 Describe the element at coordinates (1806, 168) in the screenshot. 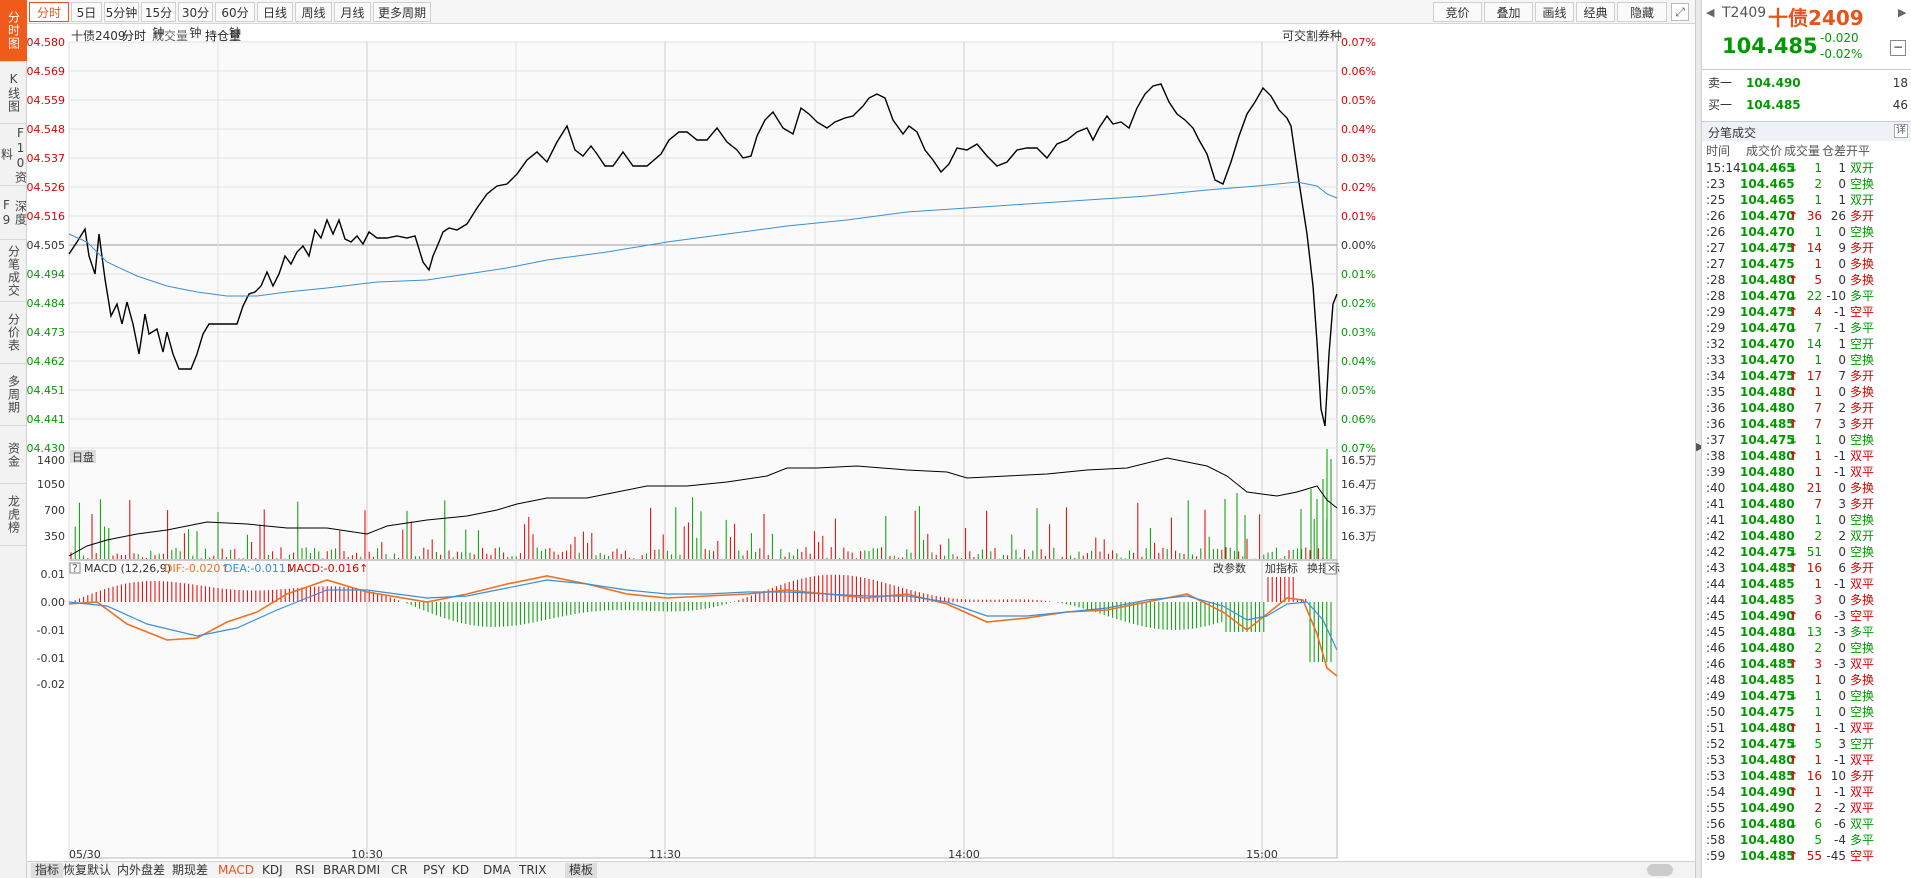

I see `trade-row: 15:14 104.465 ↓ 1 1 双开` at that location.